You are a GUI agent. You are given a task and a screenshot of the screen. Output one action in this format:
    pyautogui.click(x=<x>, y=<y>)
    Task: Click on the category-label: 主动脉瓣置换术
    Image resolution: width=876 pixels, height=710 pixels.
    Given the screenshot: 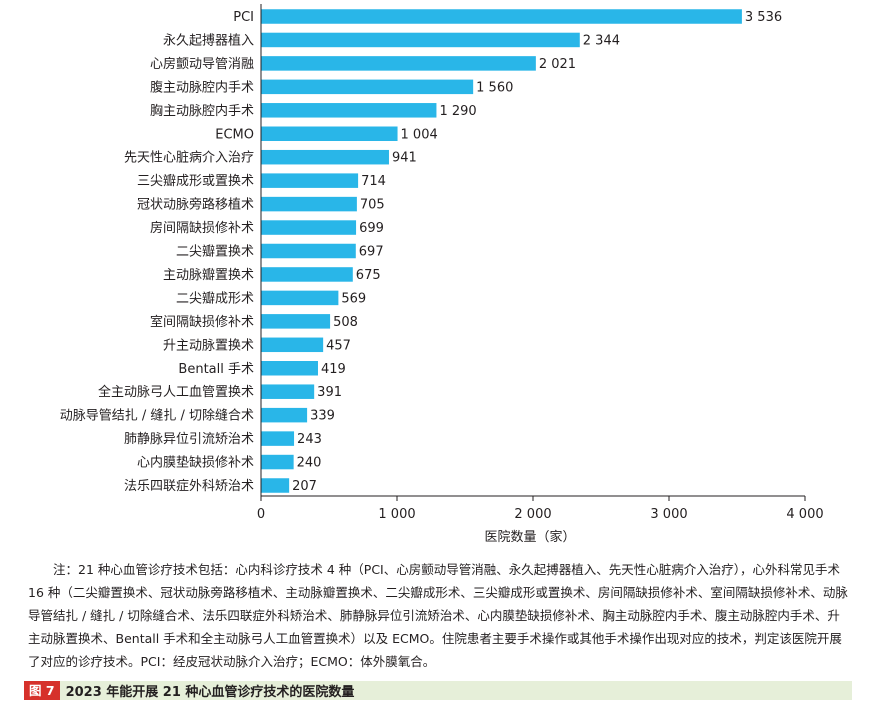 What is the action you would take?
    pyautogui.click(x=208, y=275)
    